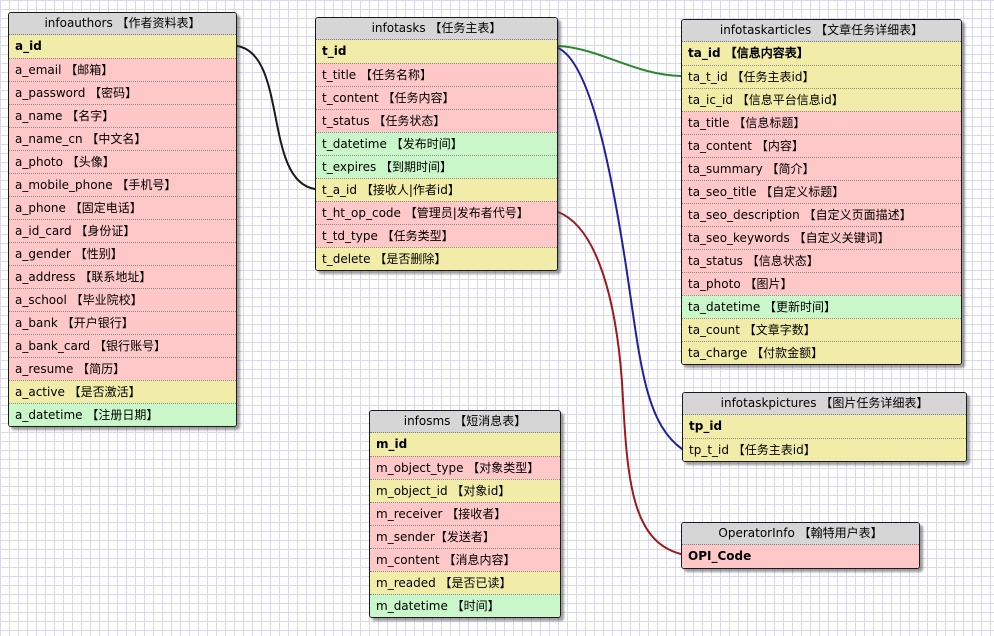 The height and width of the screenshot is (636, 994). What do you see at coordinates (436, 51) in the screenshot?
I see `field-t_id: t_id` at bounding box center [436, 51].